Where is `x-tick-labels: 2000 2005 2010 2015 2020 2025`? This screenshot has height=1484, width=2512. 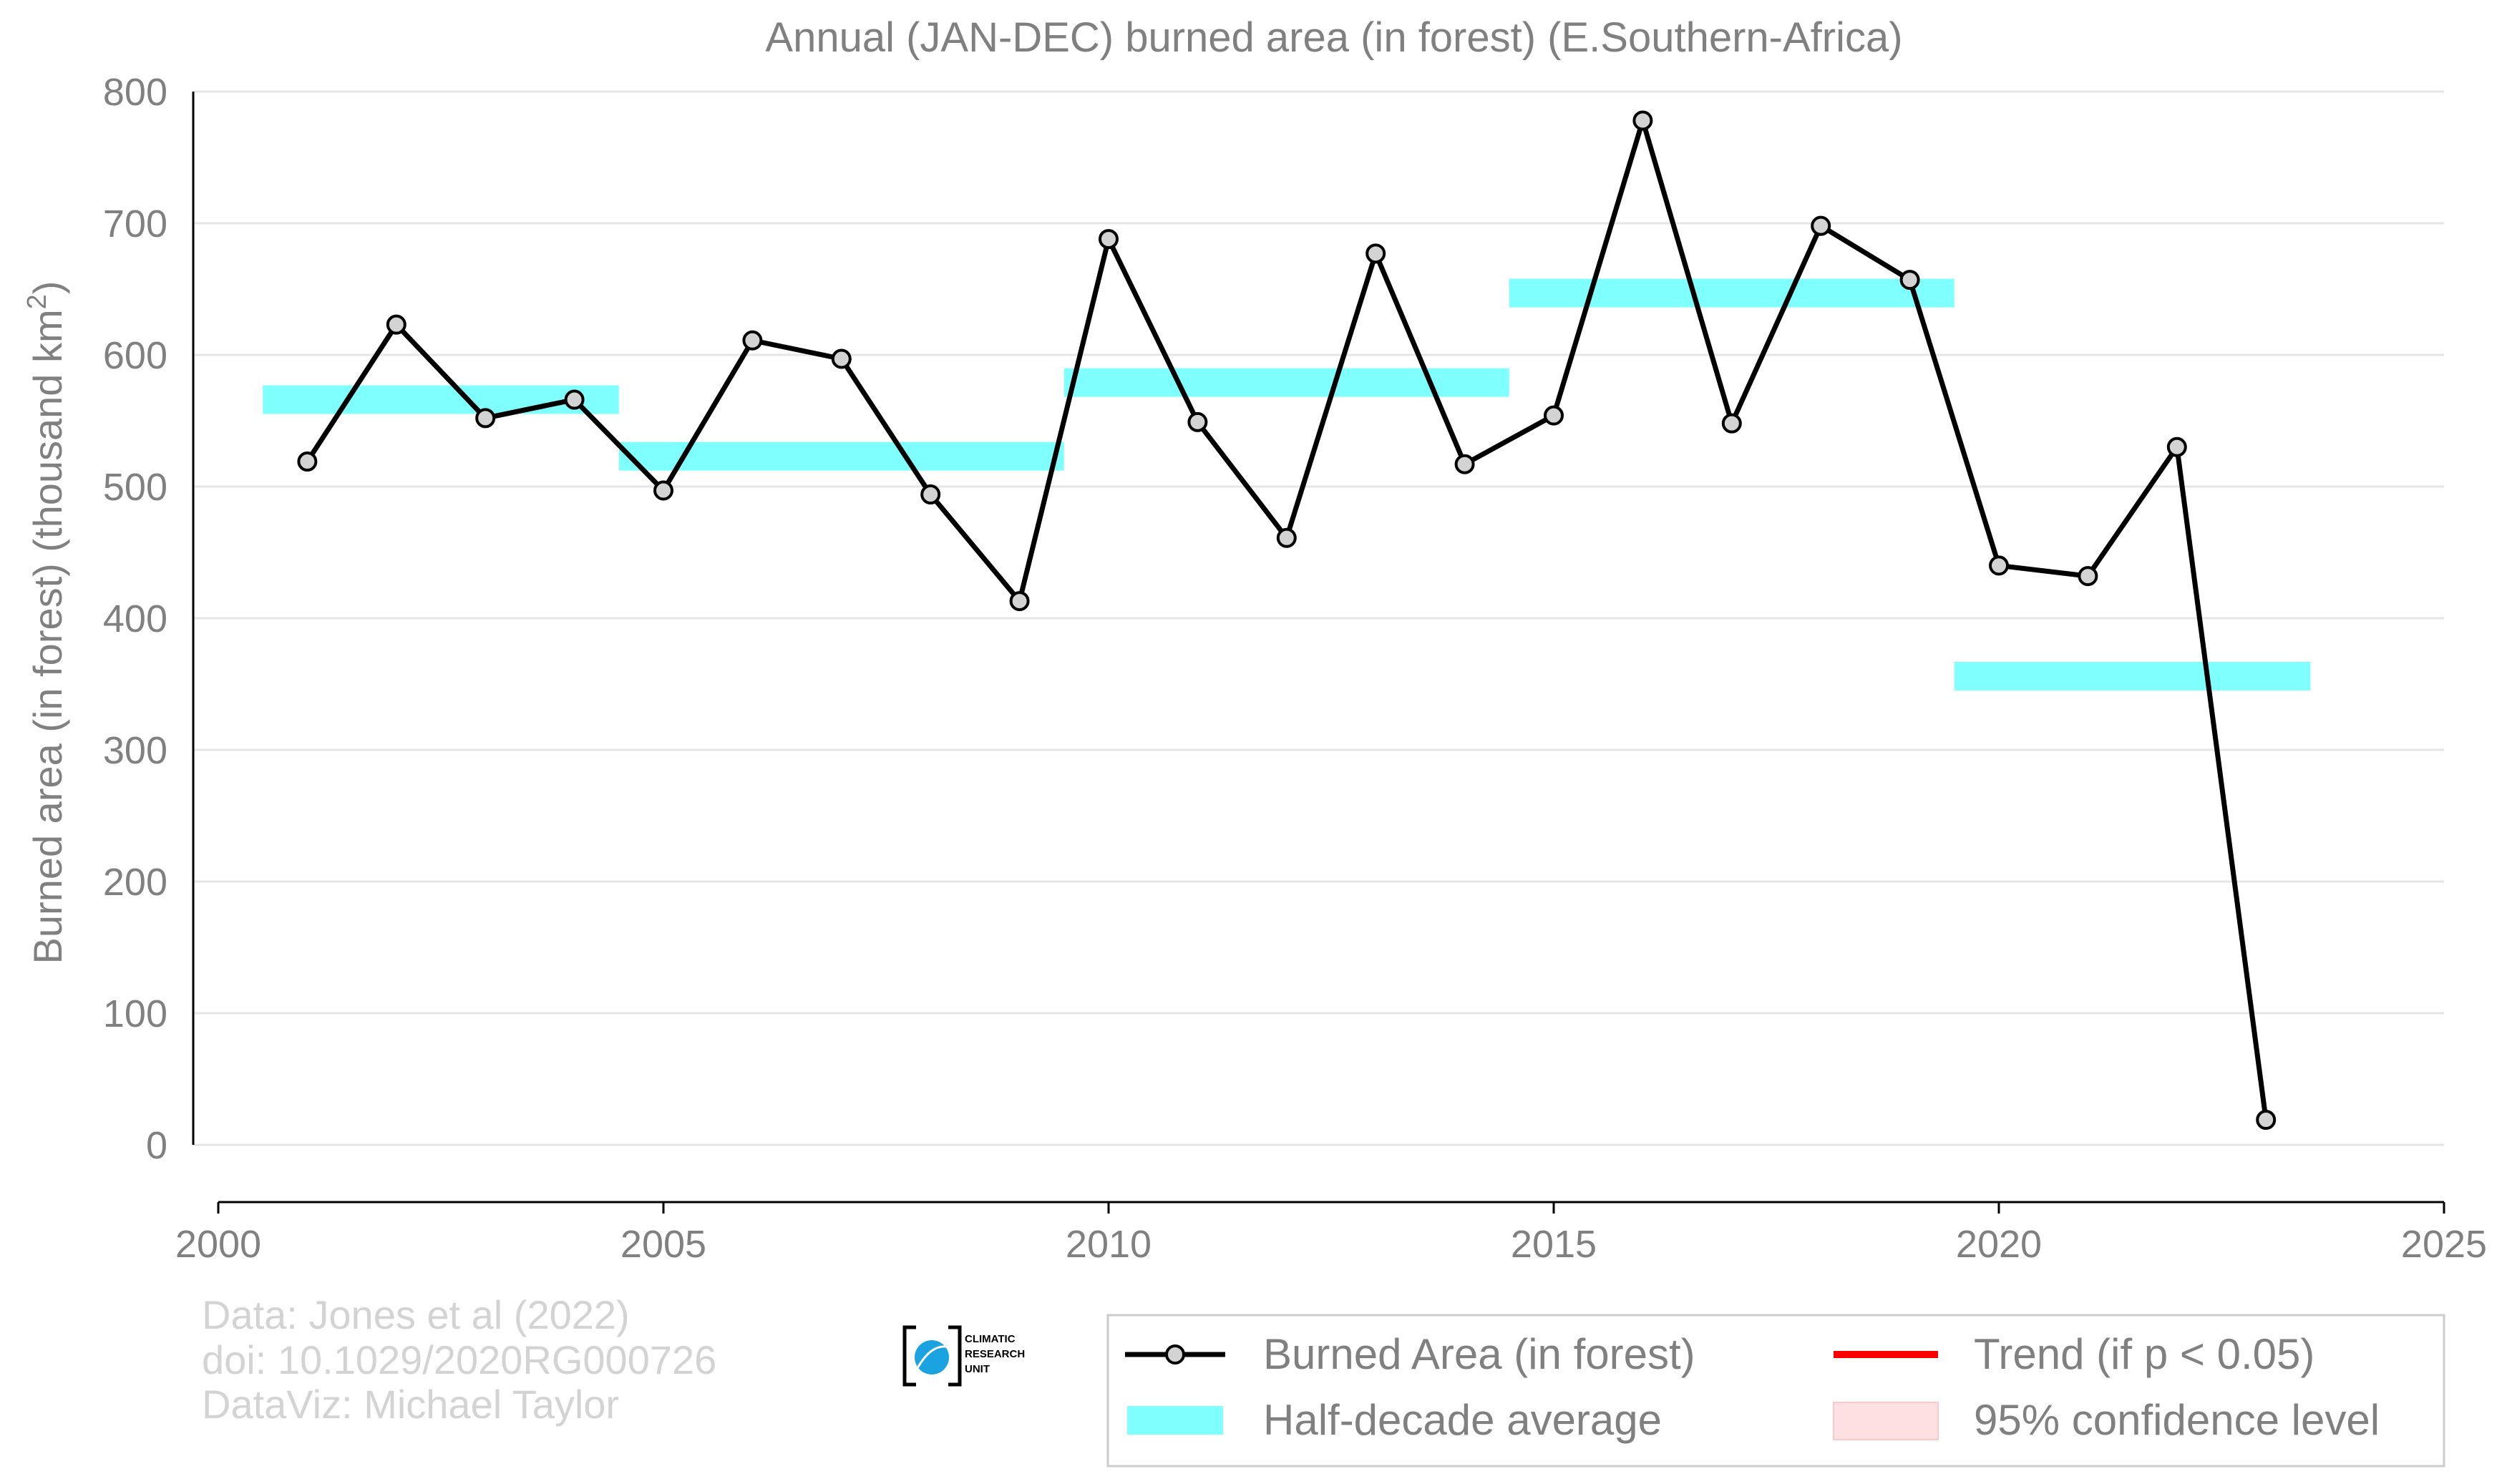 x-tick-labels: 2000 2005 2010 2015 2020 2025 is located at coordinates (1331, 1244).